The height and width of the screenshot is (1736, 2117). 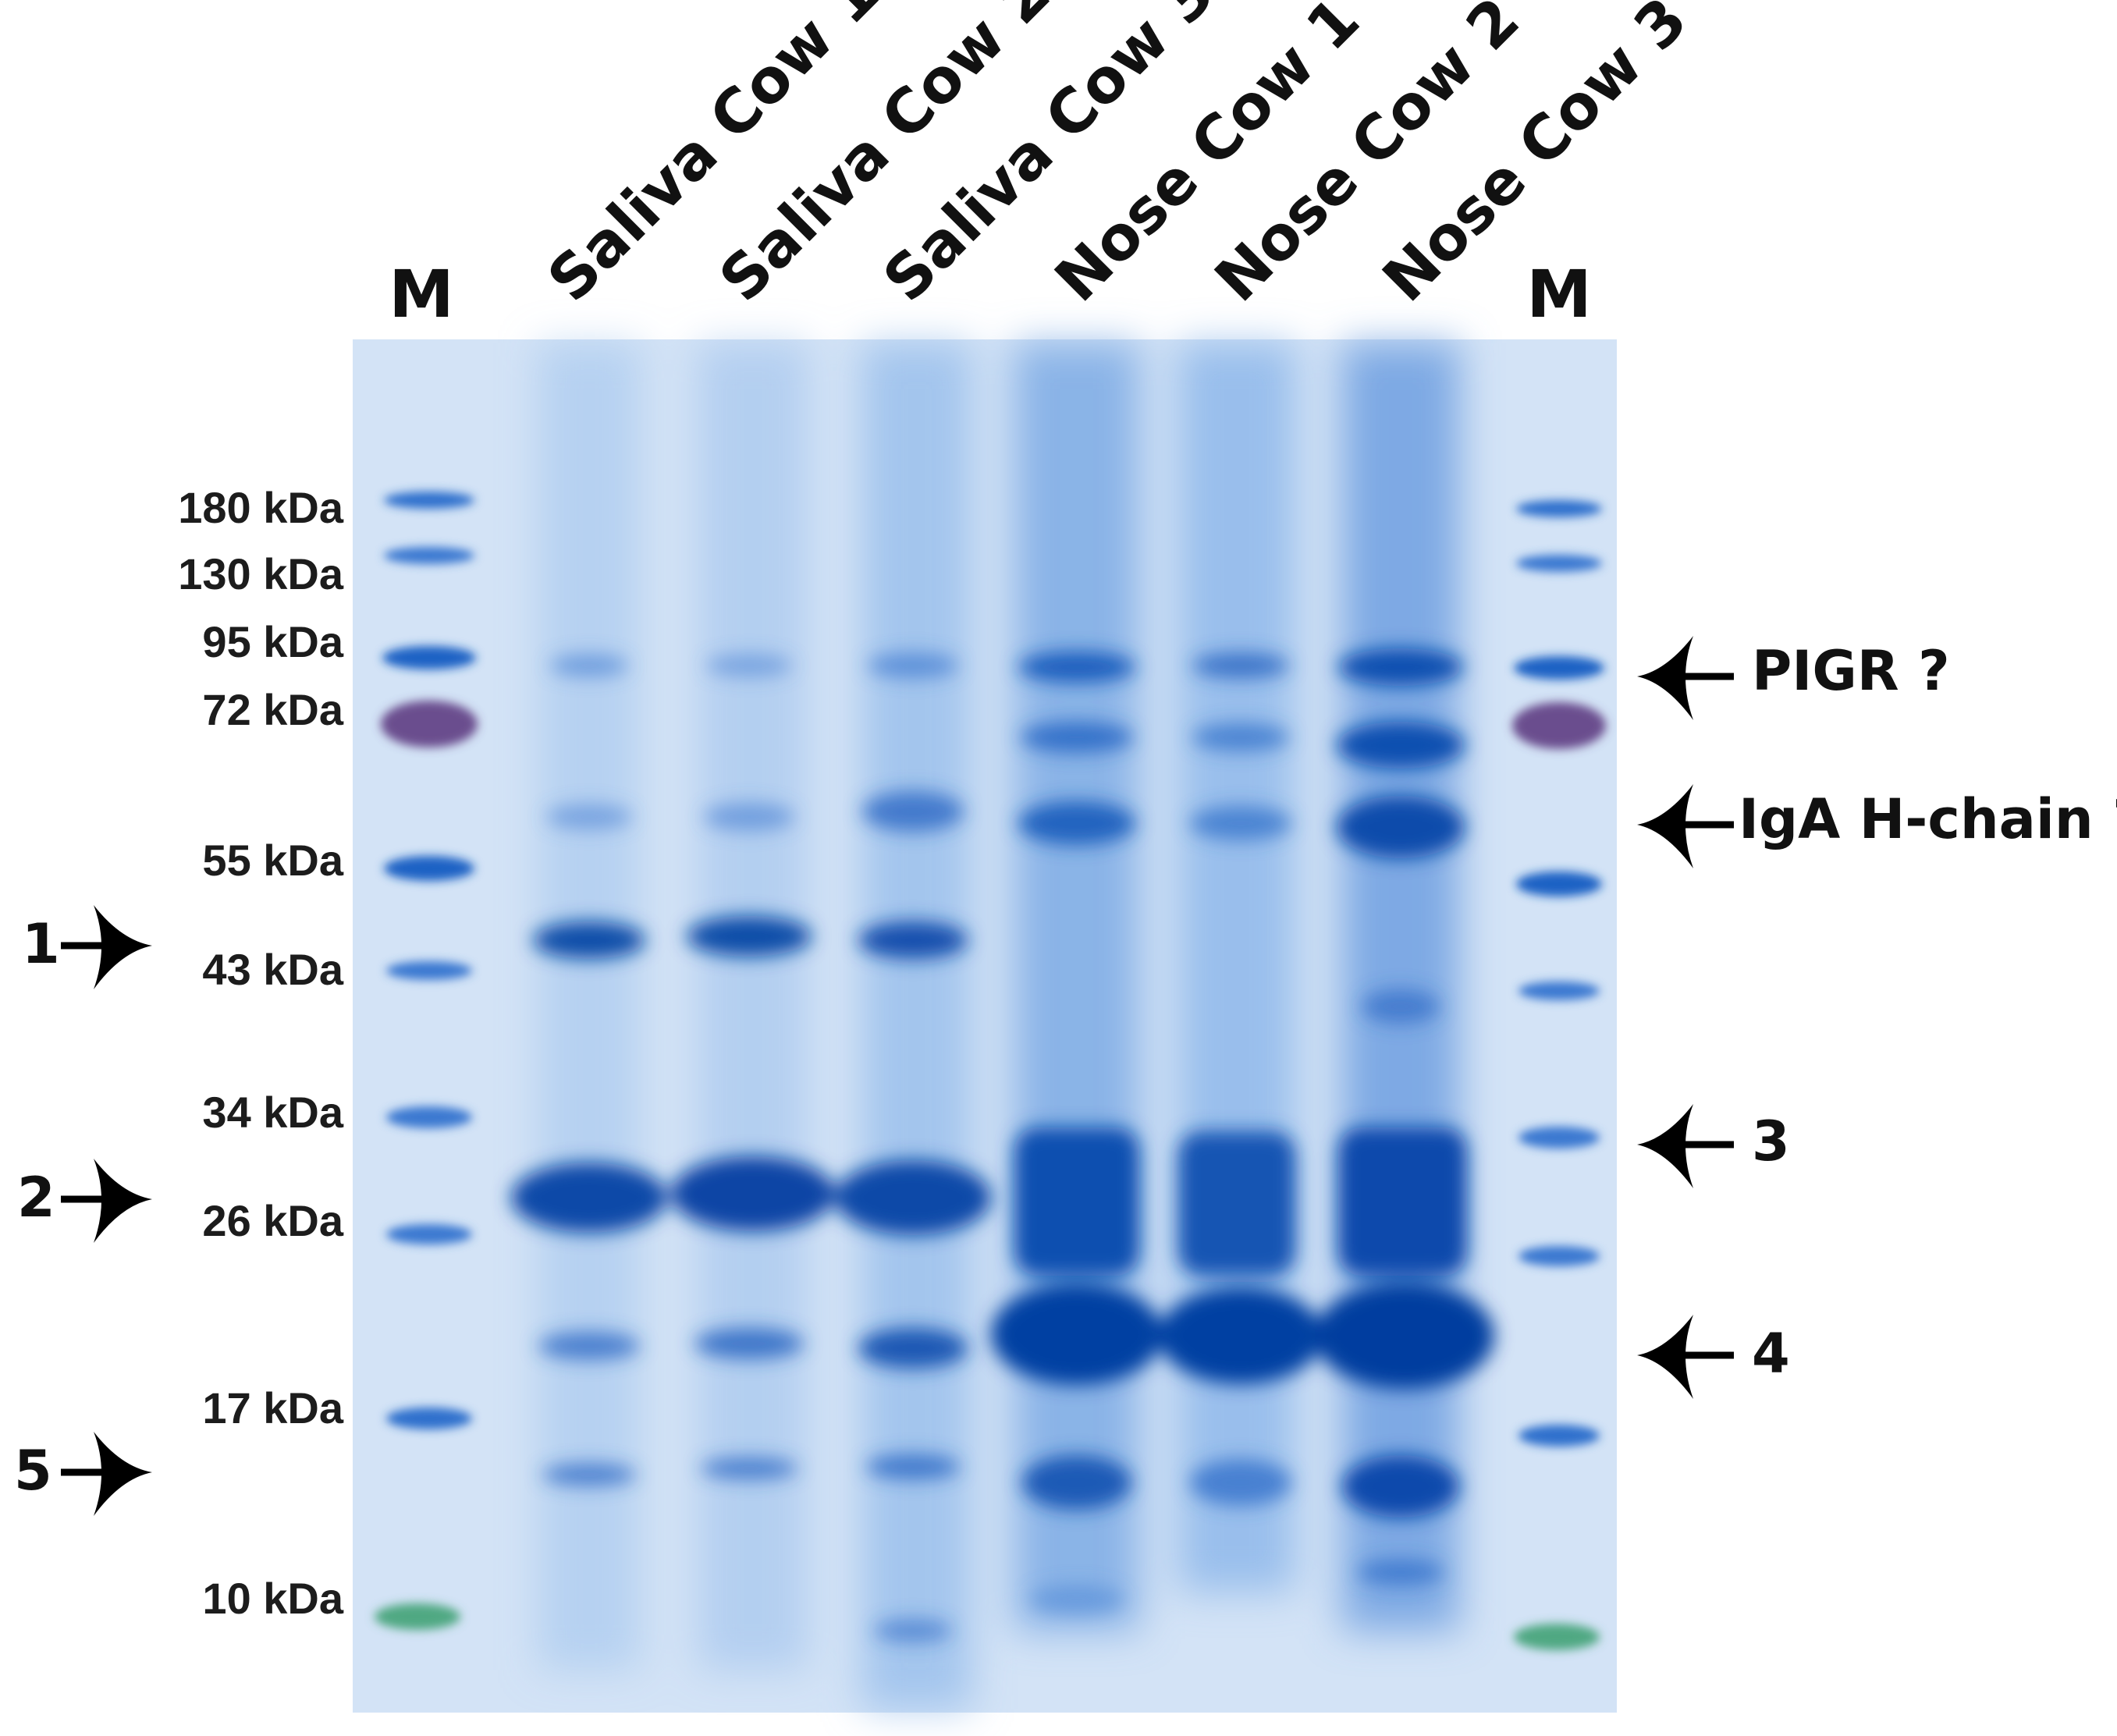 I want to click on band-number-2: 2, so click(x=36, y=1198).